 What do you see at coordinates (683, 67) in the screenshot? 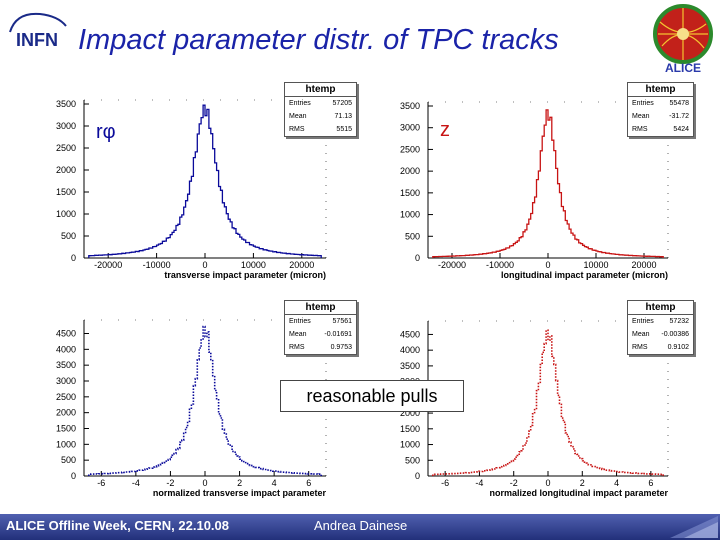
I see `alice-logo-text: ALICE` at bounding box center [683, 67].